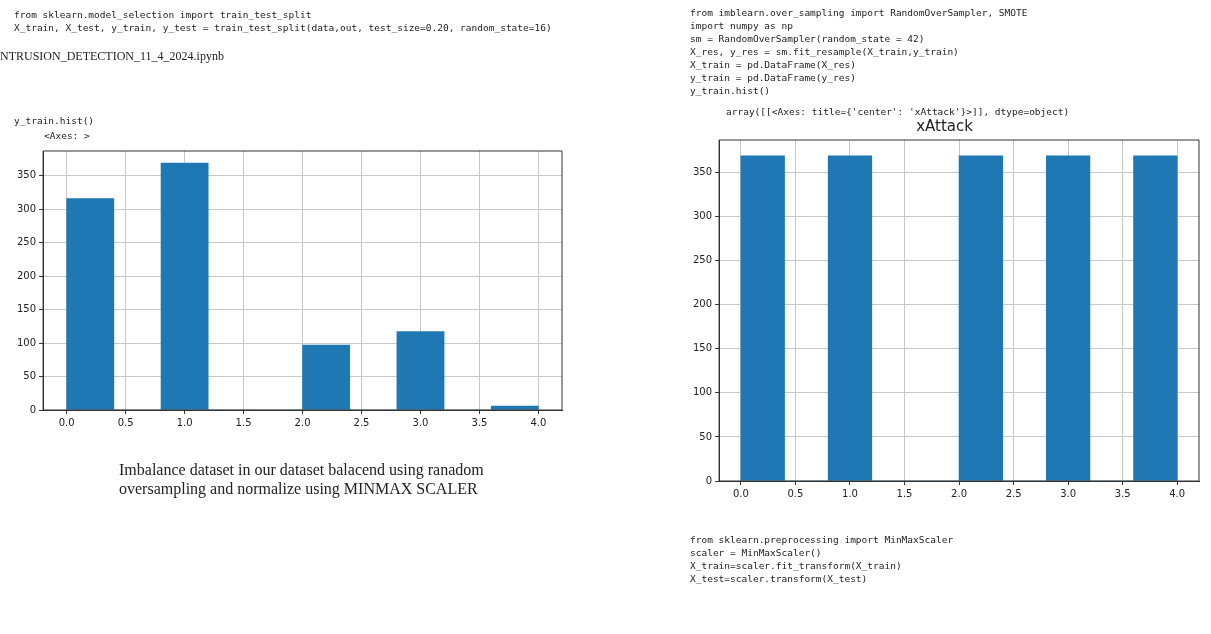 The image size is (1211, 634). What do you see at coordinates (945, 125) in the screenshot?
I see `chart-title: xAttack` at bounding box center [945, 125].